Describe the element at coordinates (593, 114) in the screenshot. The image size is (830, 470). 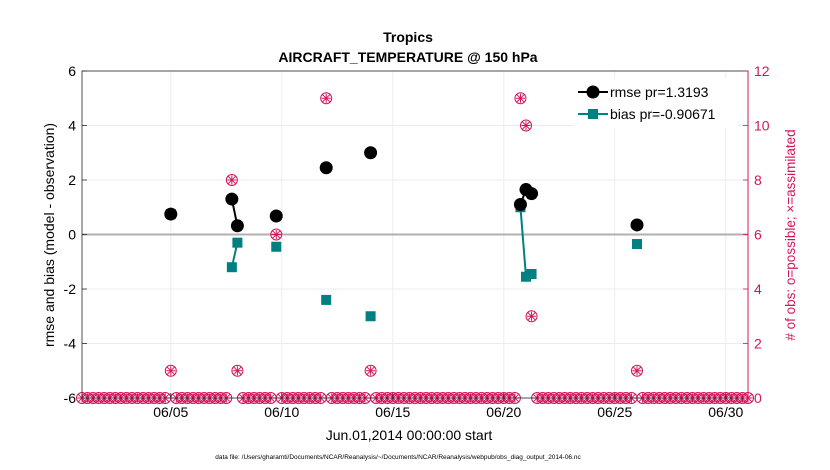
I see `legend-bias-marker` at that location.